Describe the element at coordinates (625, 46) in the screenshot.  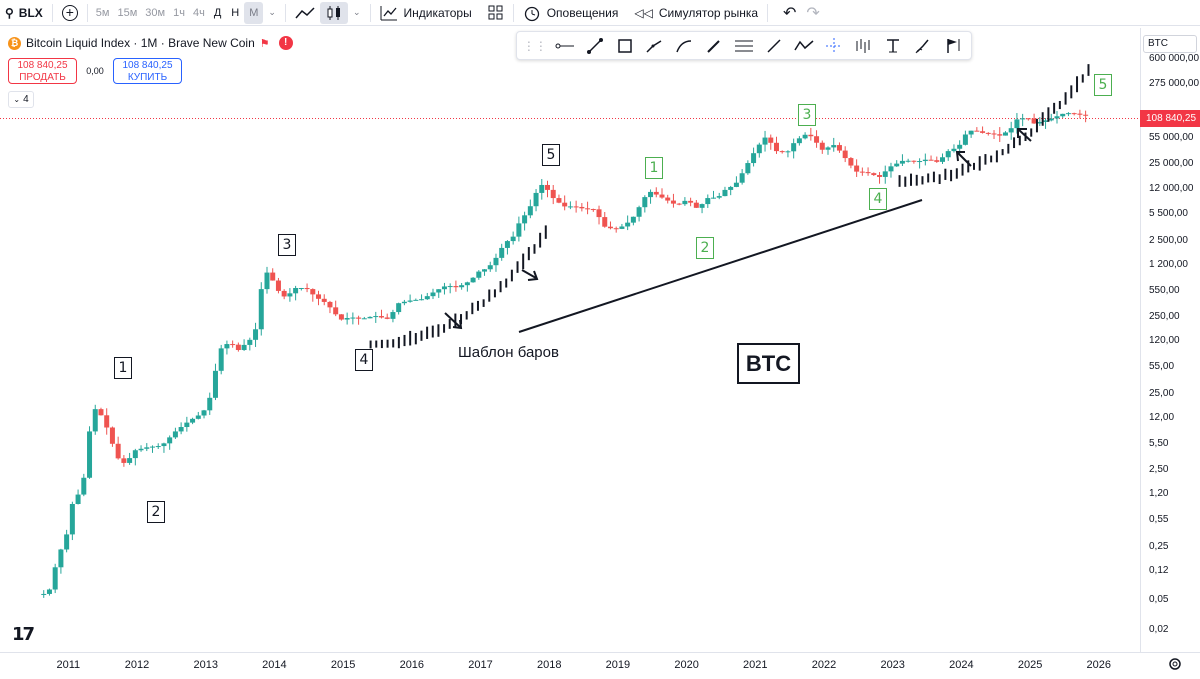
I see `rectangle-icon` at that location.